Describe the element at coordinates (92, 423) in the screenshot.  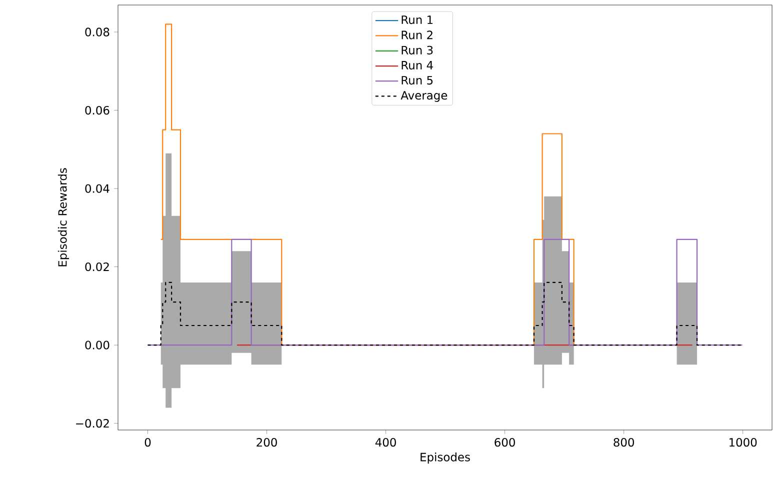
I see `y-tick-label: −0.02` at that location.